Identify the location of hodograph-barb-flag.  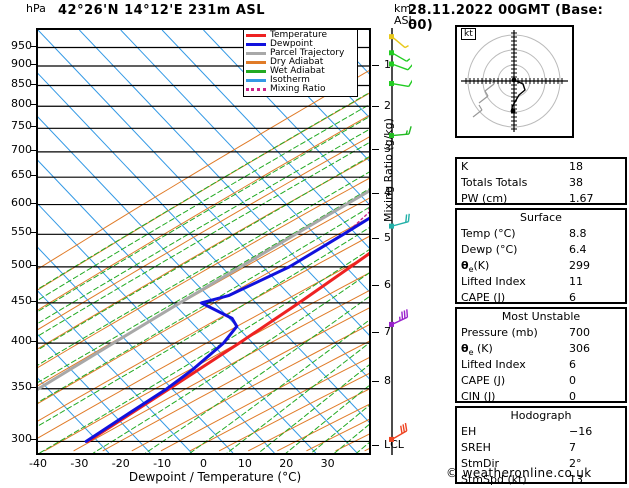
(480, 107).